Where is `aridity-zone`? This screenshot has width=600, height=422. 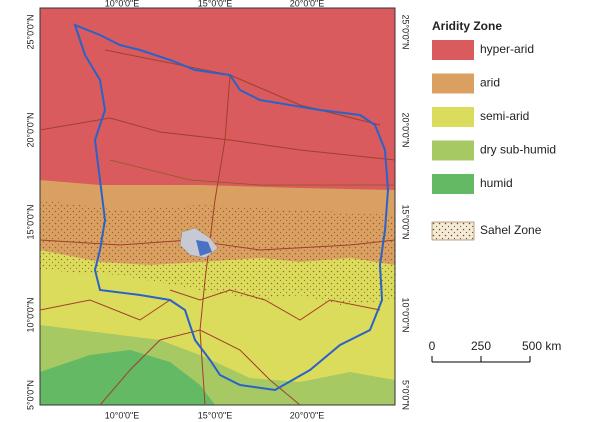 aridity-zone is located at coordinates (127, 377).